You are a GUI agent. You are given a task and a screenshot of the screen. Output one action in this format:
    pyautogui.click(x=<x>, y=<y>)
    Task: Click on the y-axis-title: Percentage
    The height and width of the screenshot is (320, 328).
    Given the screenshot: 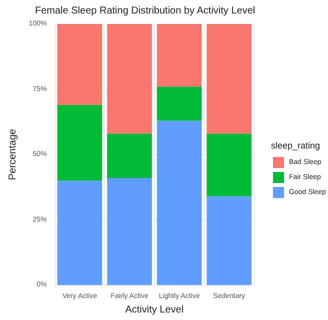 What is the action you would take?
    pyautogui.click(x=13, y=154)
    